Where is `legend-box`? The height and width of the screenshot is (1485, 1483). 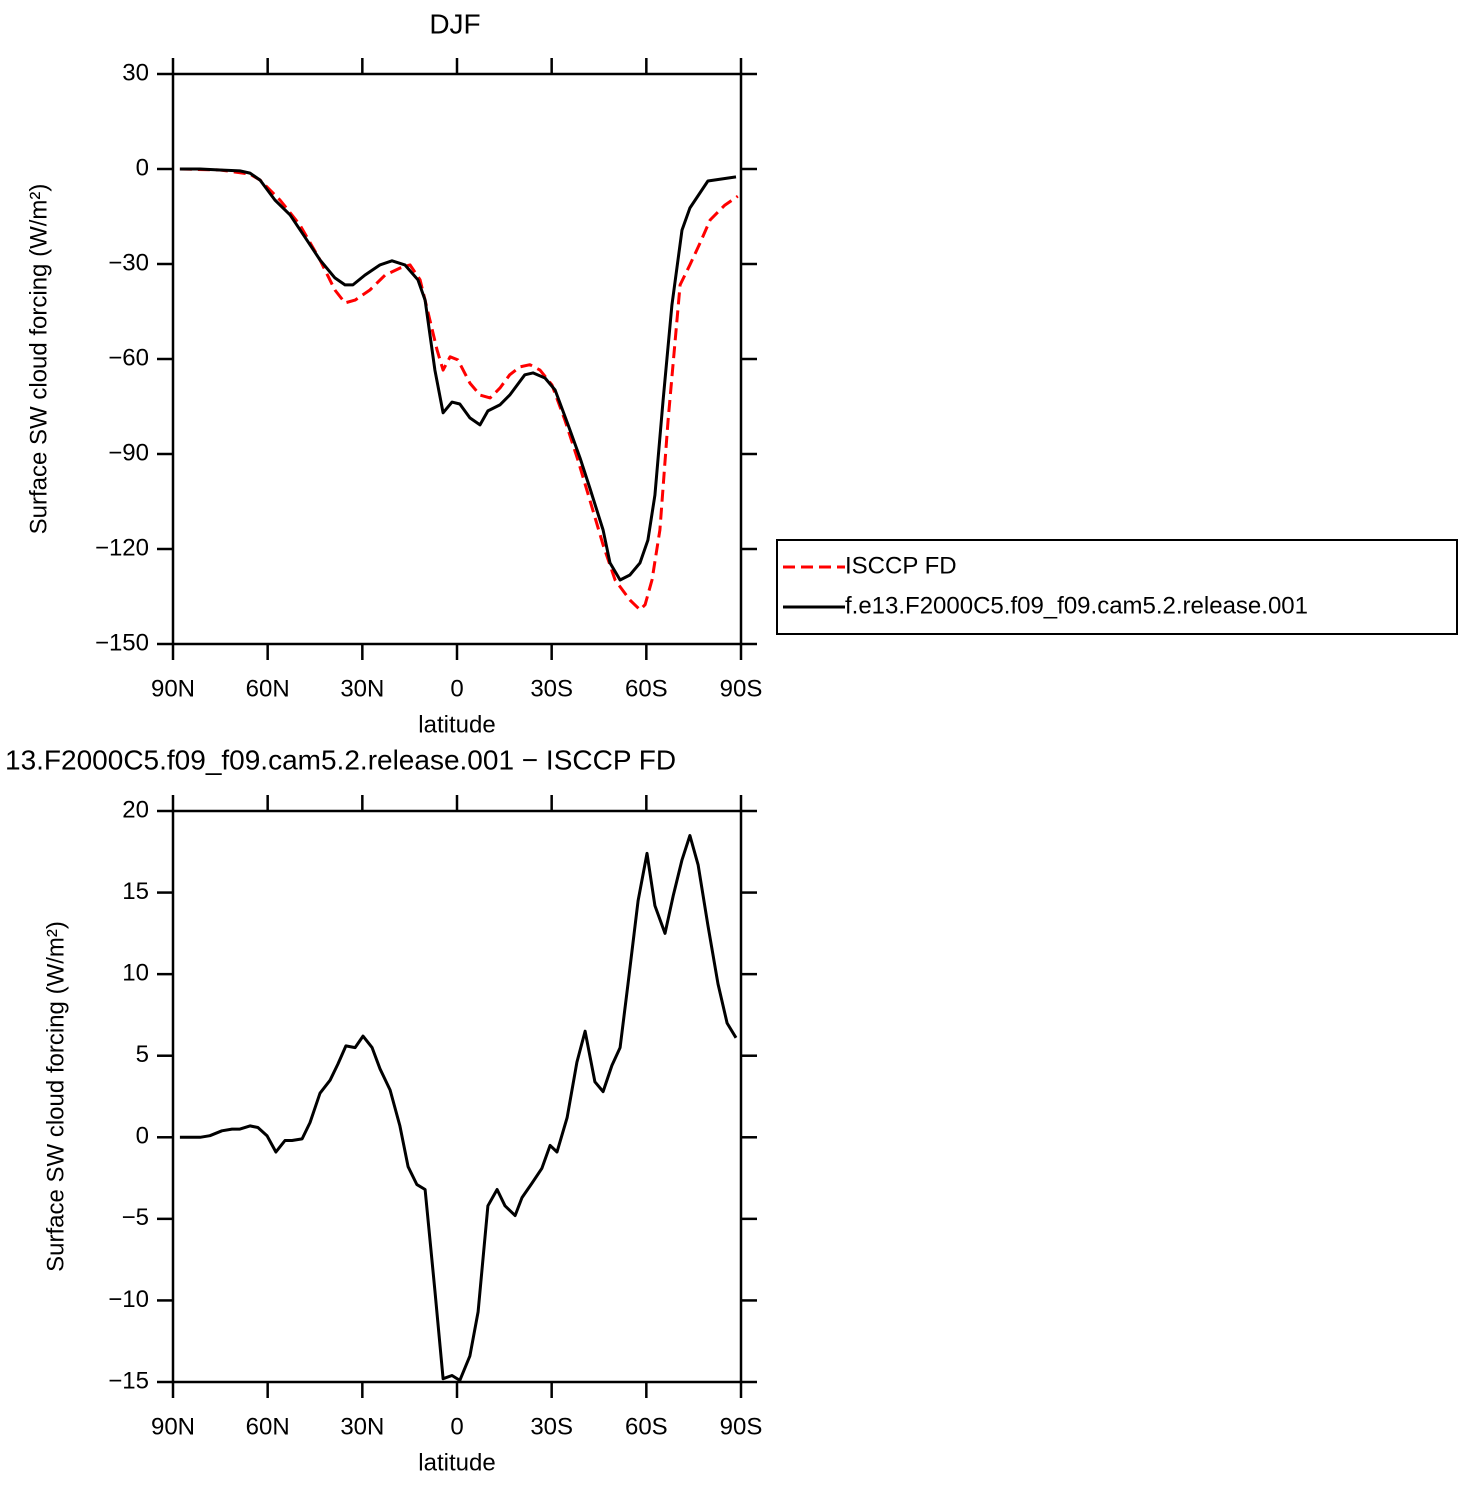
legend-box is located at coordinates (1117, 587).